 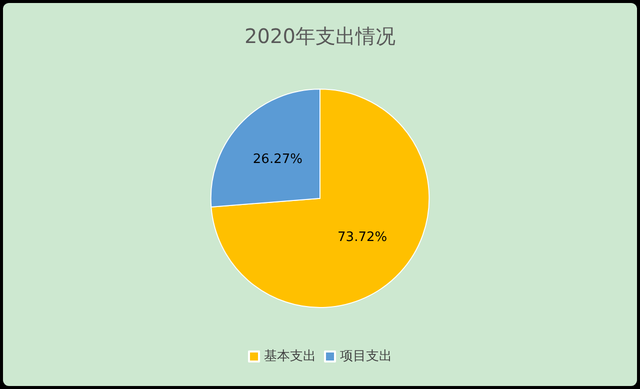 I want to click on legend-label: 基本支出, so click(x=290, y=356).